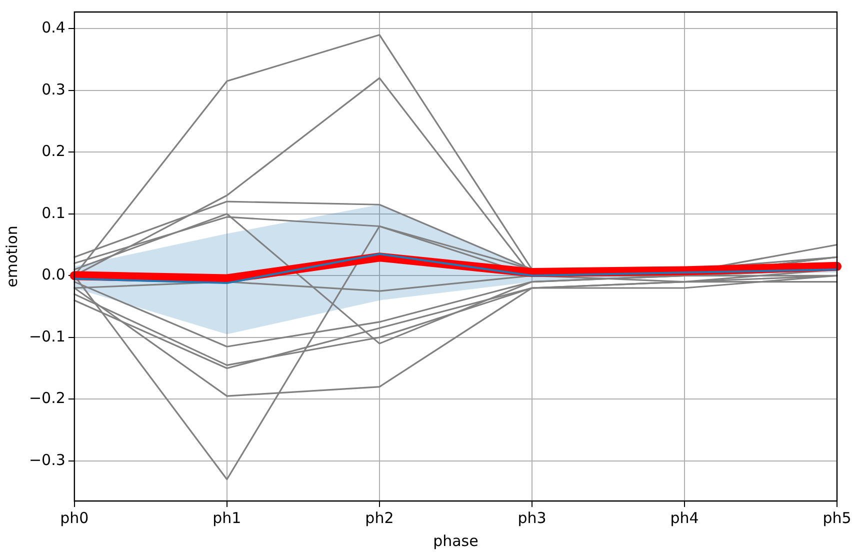 Image resolution: width=865 pixels, height=553 pixels. What do you see at coordinates (54, 27) in the screenshot?
I see `y-tick-label: 0.4` at bounding box center [54, 27].